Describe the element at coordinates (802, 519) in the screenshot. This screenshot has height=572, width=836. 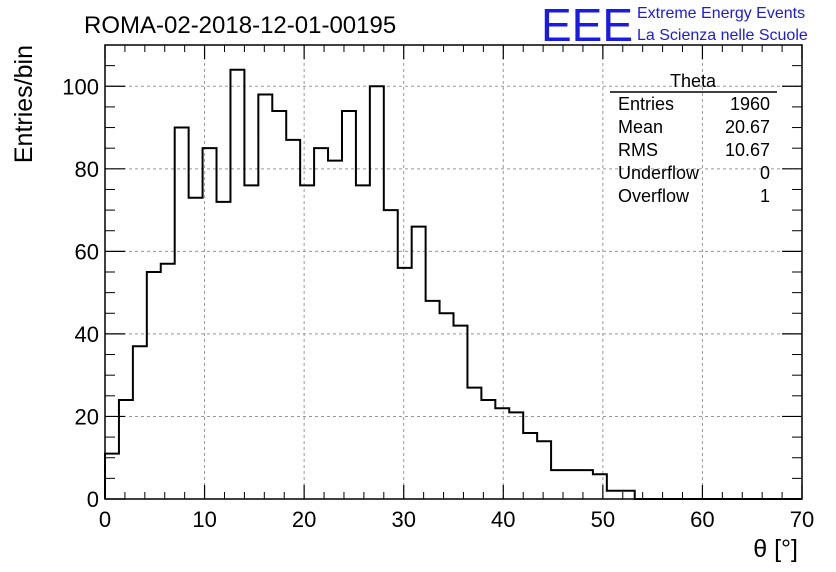
I see `x-tick-label: 70` at that location.